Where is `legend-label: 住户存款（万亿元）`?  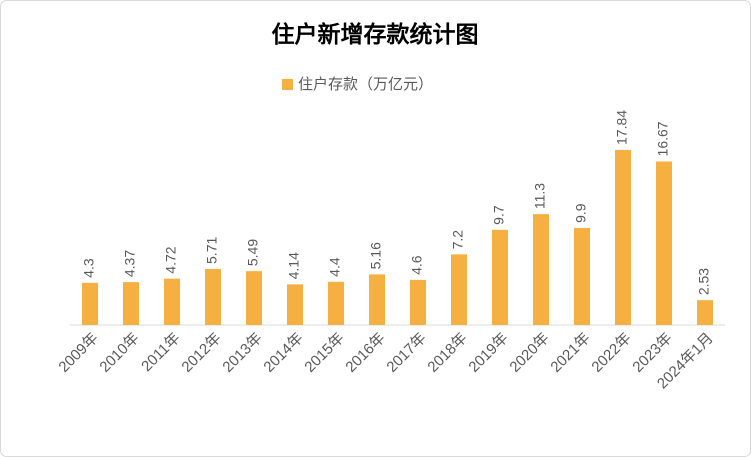 legend-label: 住户存款（万亿元） is located at coordinates (365, 84).